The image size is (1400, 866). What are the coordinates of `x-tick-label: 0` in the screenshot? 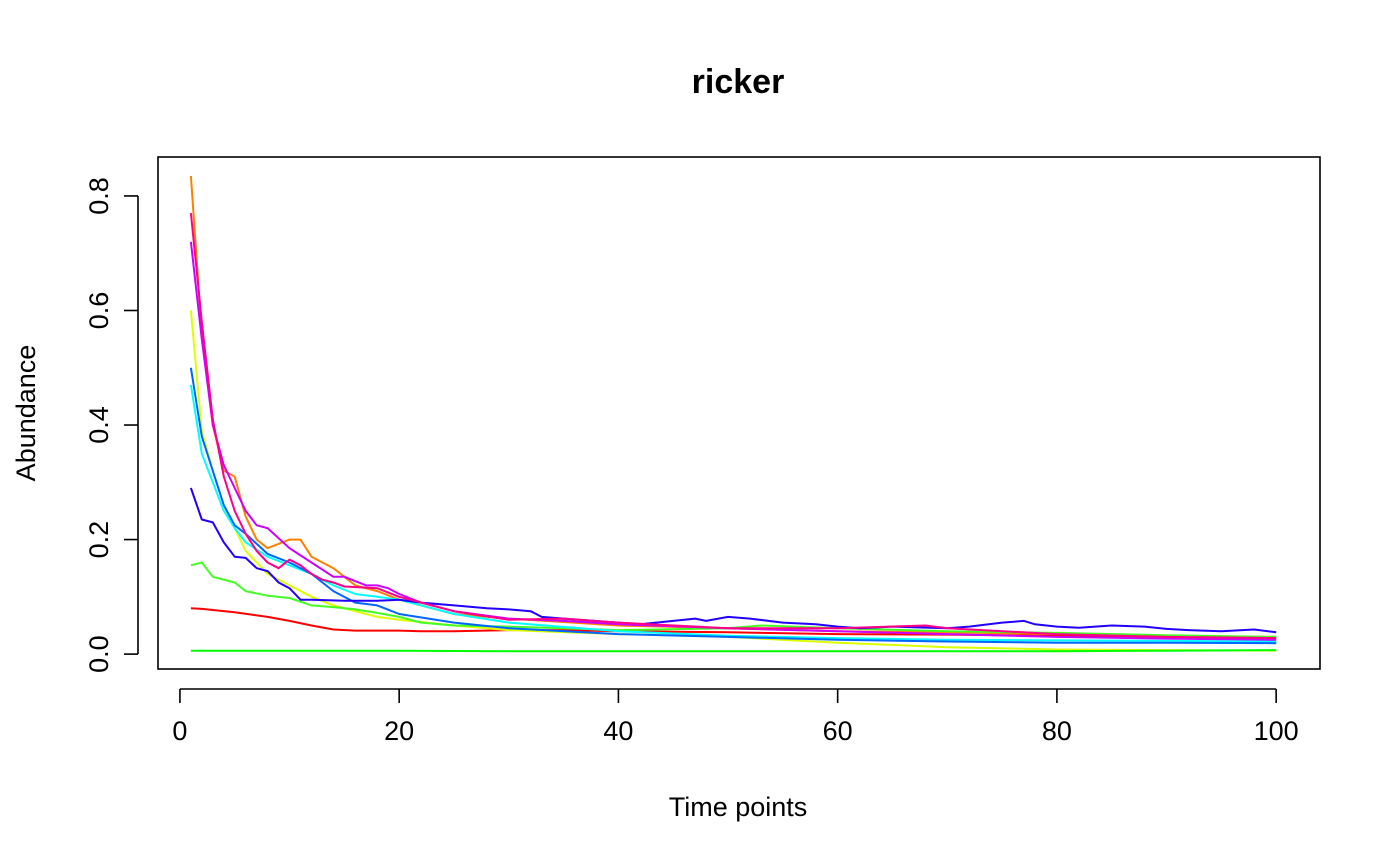 It's located at (179, 731).